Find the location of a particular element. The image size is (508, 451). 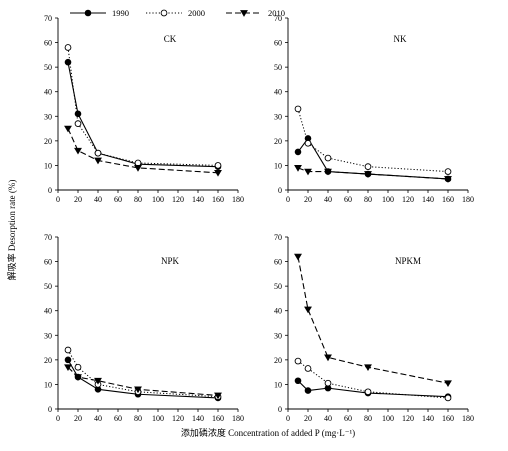

legend-item-2000: 2000 is located at coordinates (175, 13).